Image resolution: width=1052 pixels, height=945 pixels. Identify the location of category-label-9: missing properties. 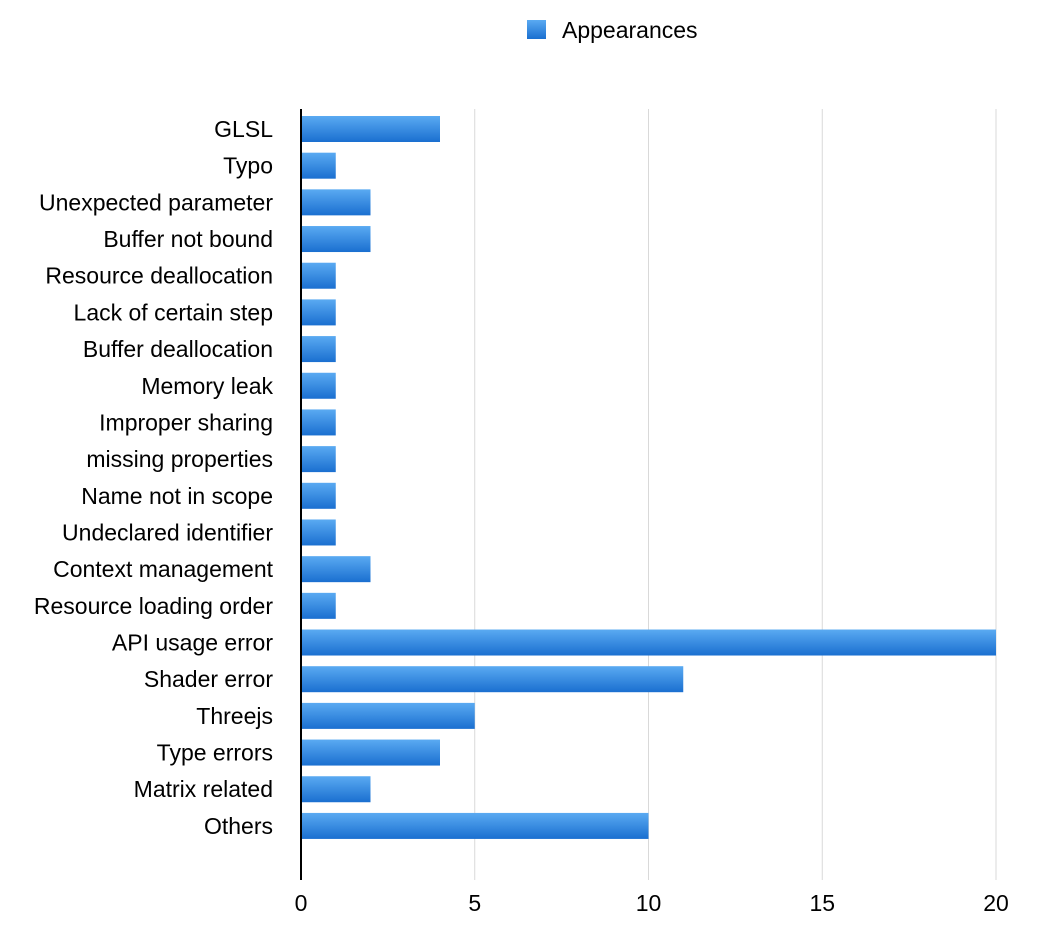
(179, 459).